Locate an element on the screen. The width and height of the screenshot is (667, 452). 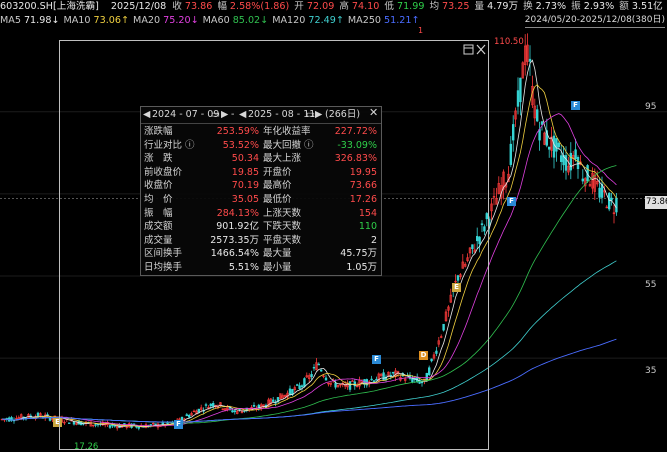
marker-e-1: E is located at coordinates (57, 422).